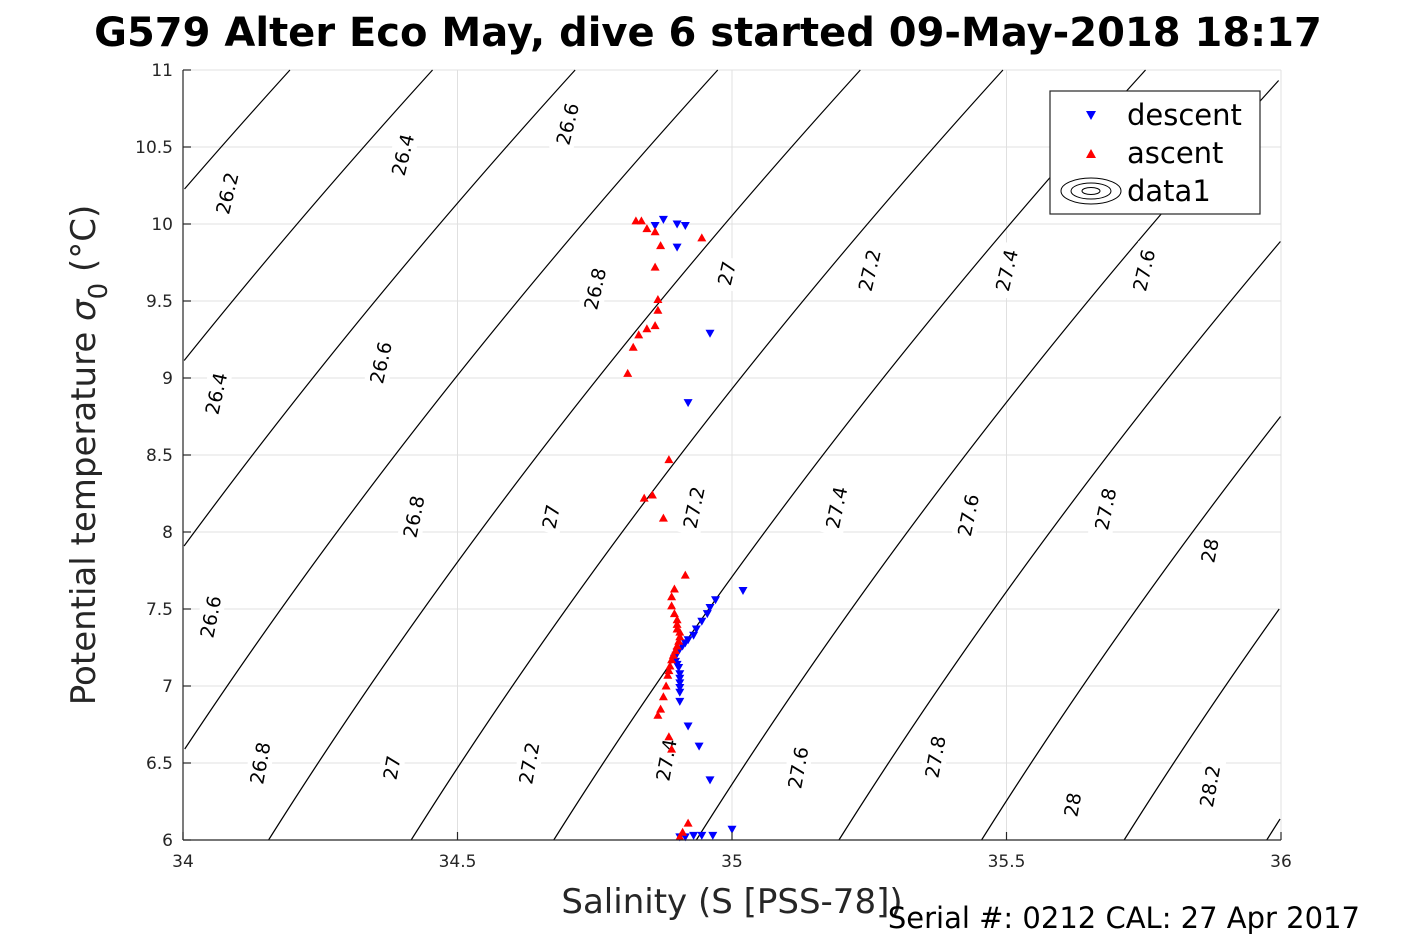 The width and height of the screenshot is (1417, 945). What do you see at coordinates (99, 291) in the screenshot?
I see `y-axis-label-subscript: 0` at bounding box center [99, 291].